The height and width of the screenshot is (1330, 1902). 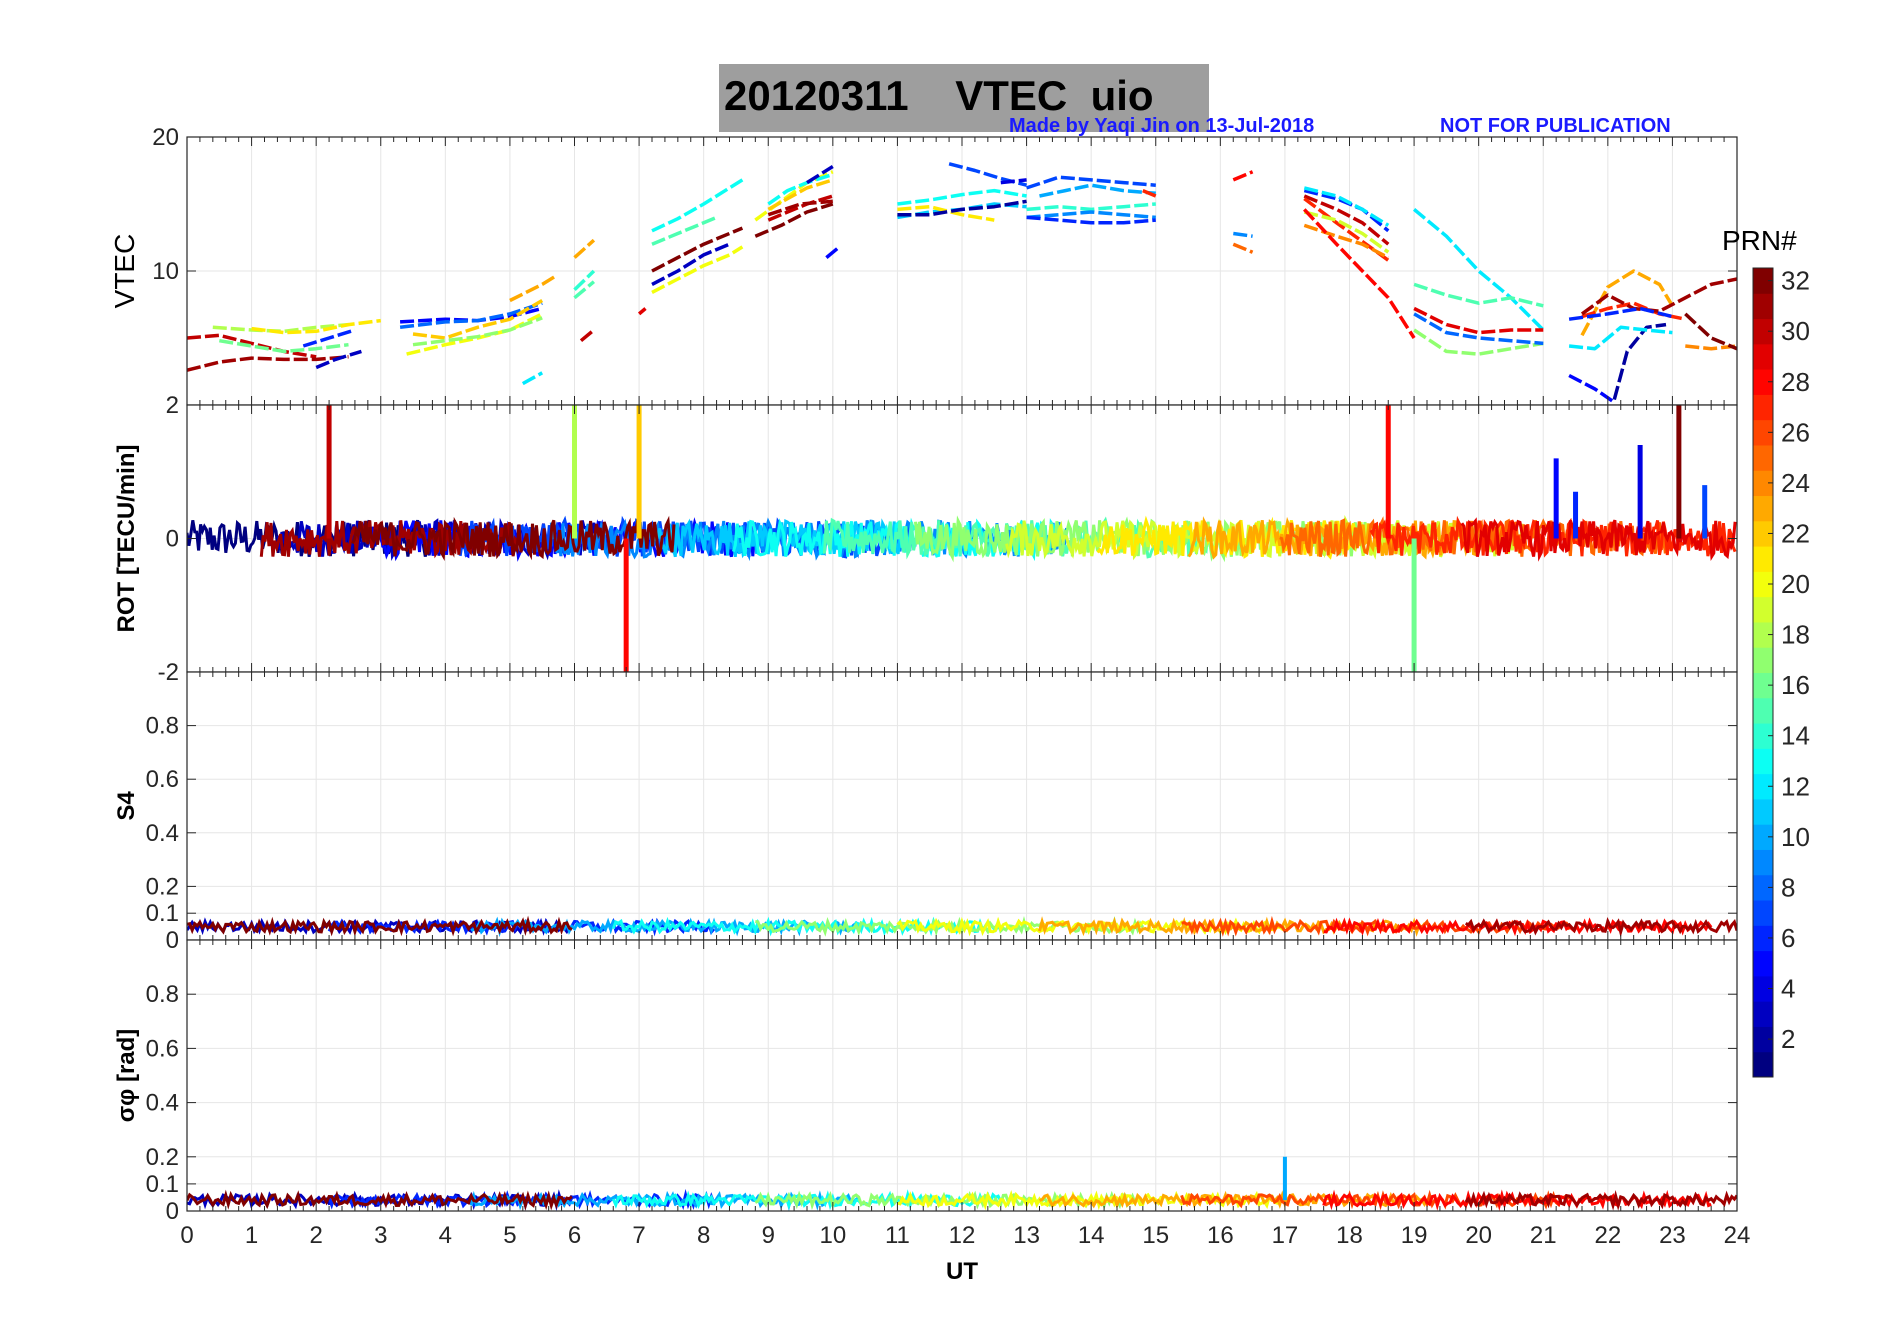 What do you see at coordinates (703, 1235) in the screenshot?
I see `x-tick-label: 8` at bounding box center [703, 1235].